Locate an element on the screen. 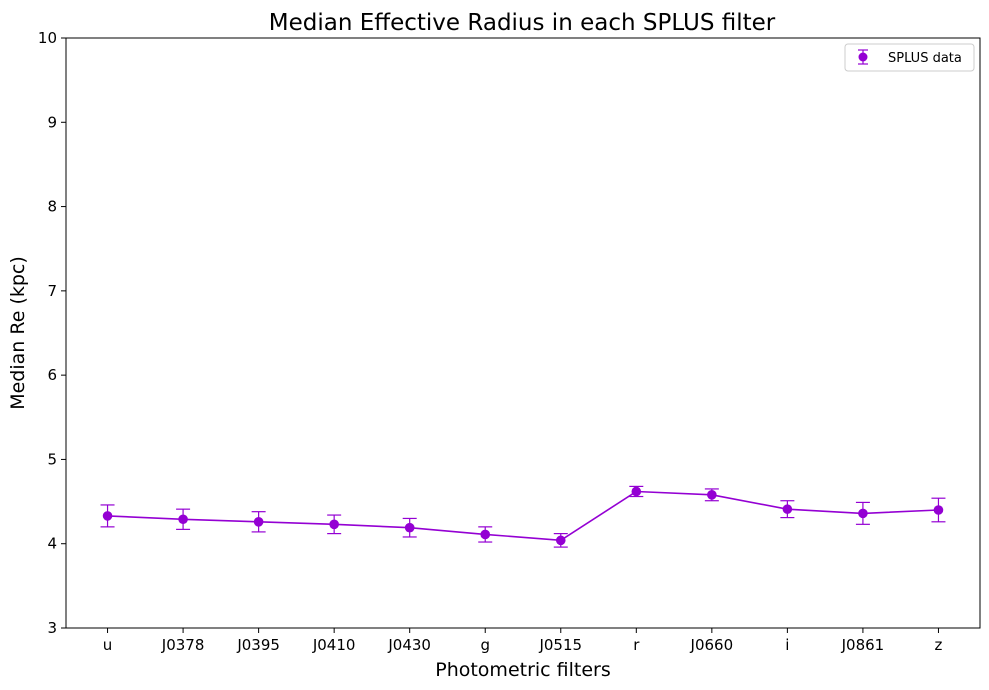 The height and width of the screenshot is (690, 989). y-tick-label: 10 is located at coordinates (47, 38).